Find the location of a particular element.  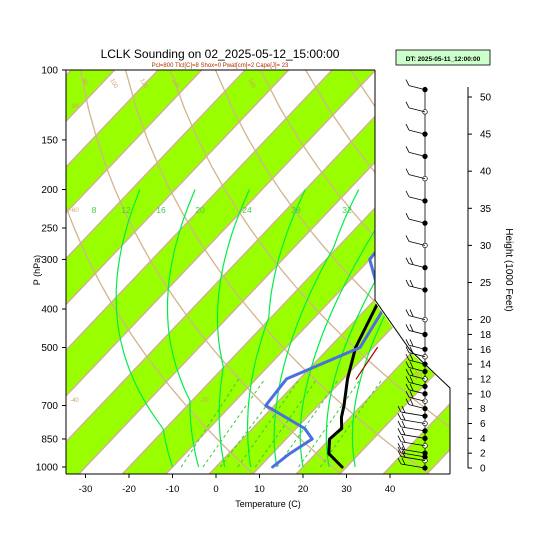

isotherm-small-label: -80 is located at coordinates (74, 107).